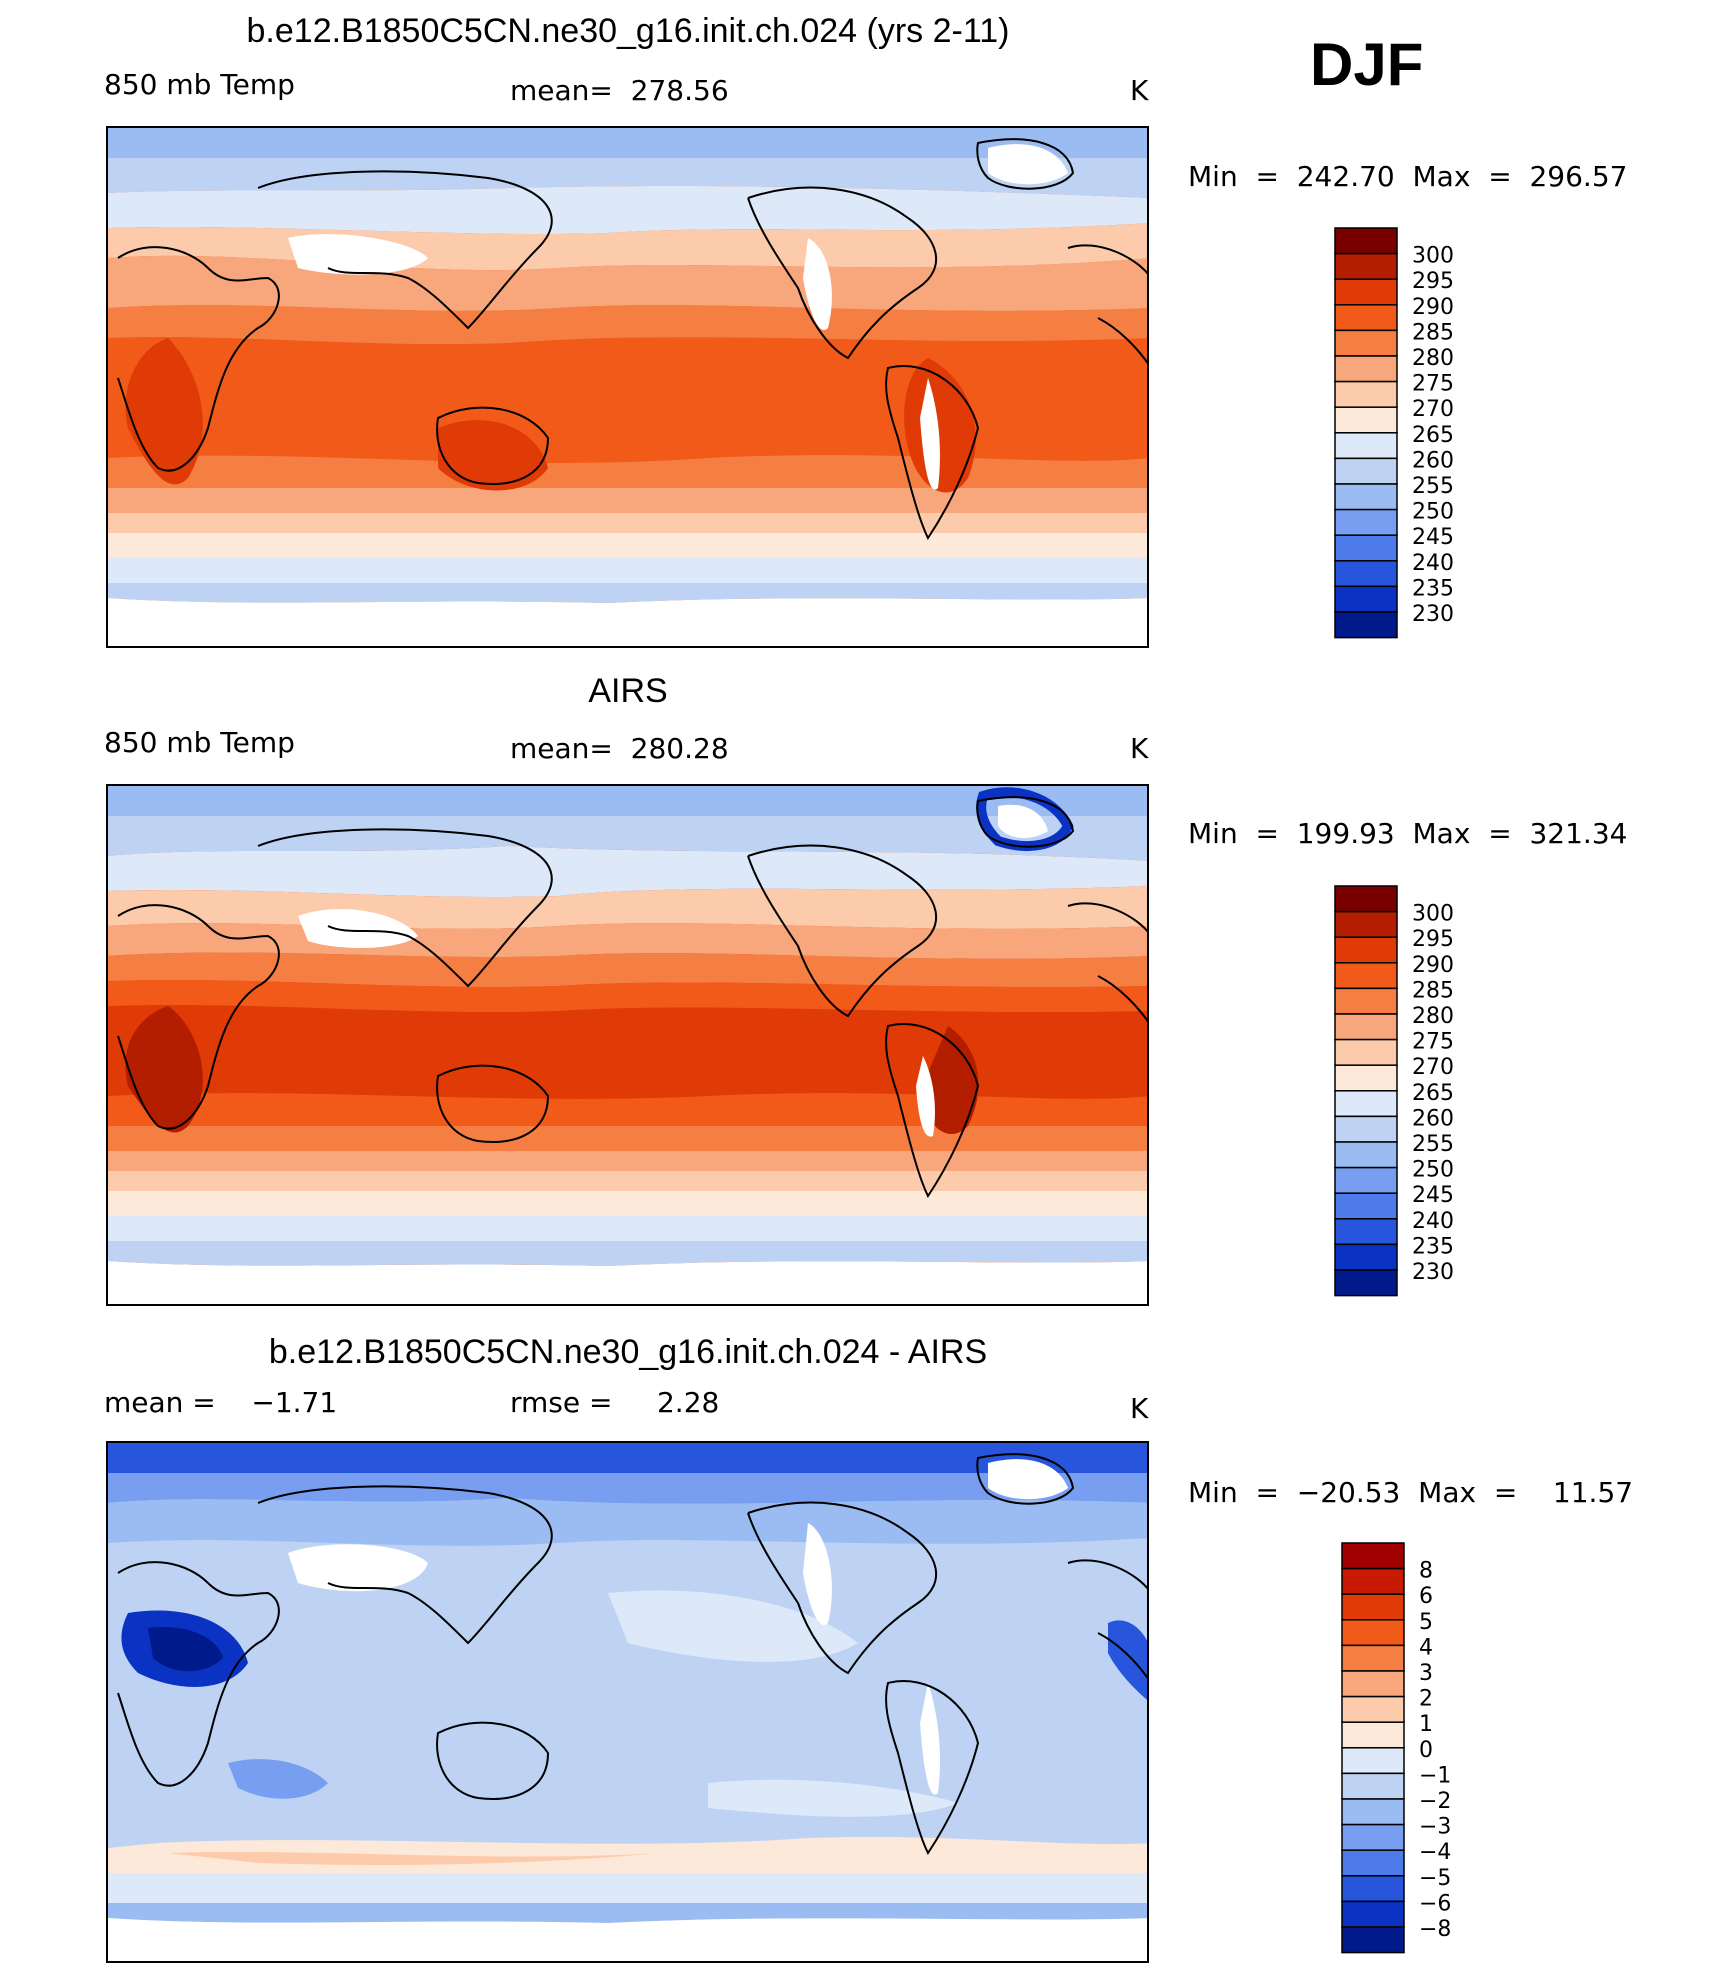  I want to click on panel1-colorbar-label: 295, so click(1433, 281).